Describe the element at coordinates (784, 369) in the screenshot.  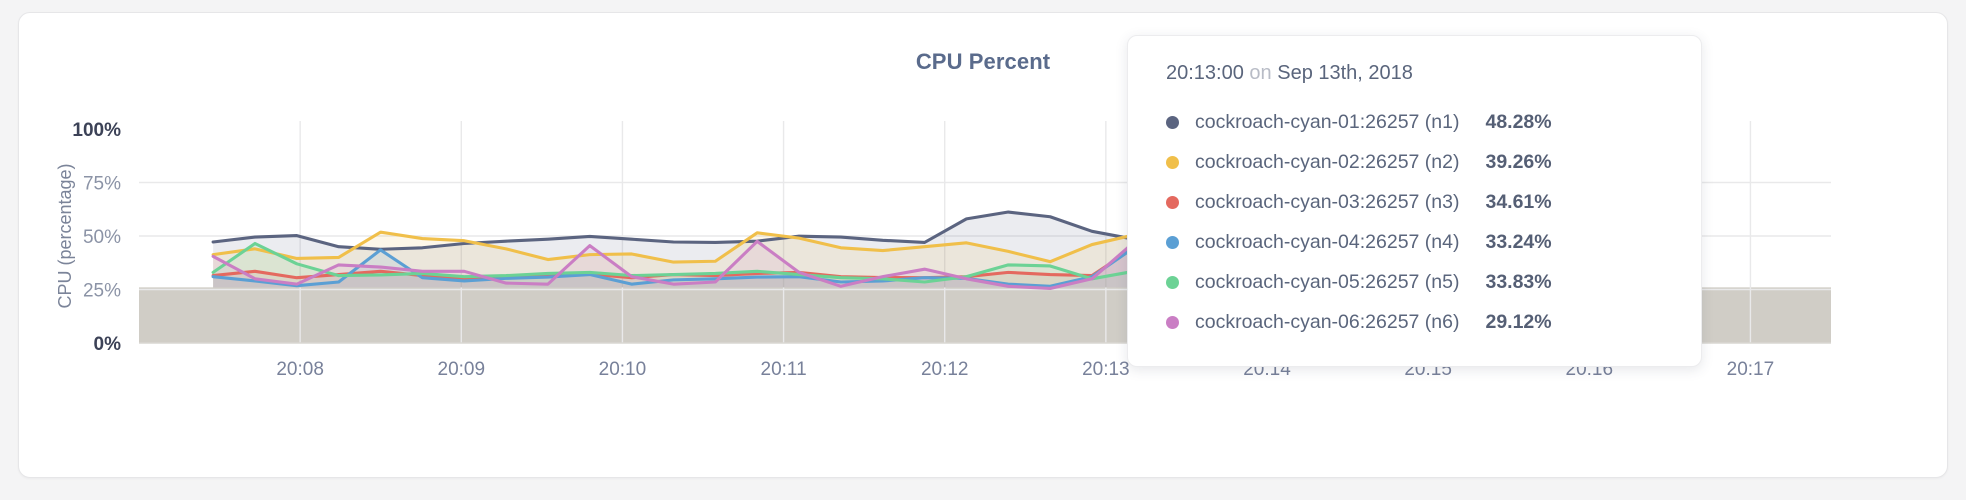
I see `x-axis-tick-label: 20:11` at that location.